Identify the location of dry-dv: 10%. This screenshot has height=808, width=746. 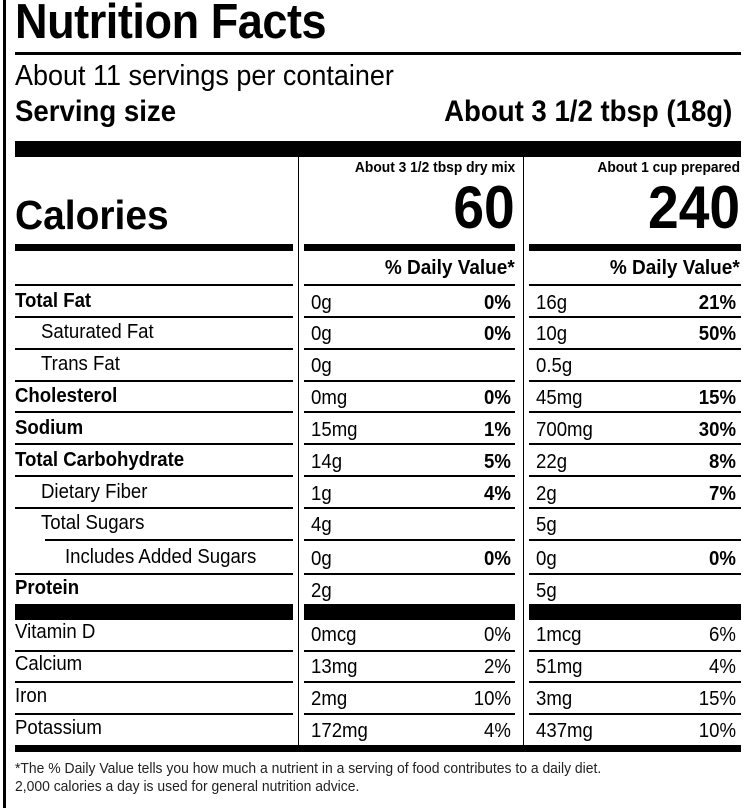
(492, 699).